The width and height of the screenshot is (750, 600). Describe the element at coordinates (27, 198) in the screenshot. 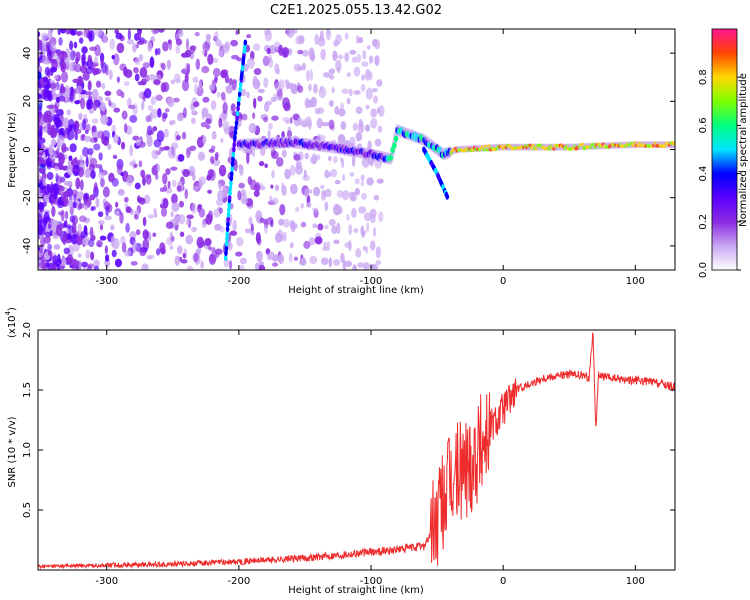

I see `spectrogram-y-tick-label: -20` at that location.